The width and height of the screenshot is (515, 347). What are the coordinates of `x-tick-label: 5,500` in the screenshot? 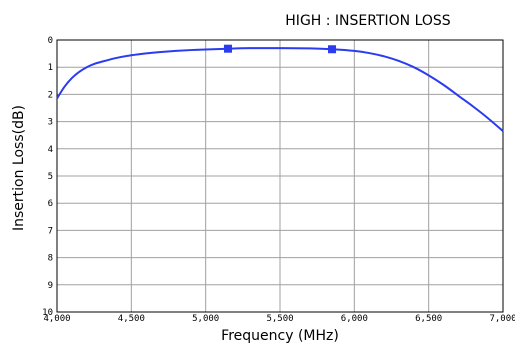 It's located at (279, 319).